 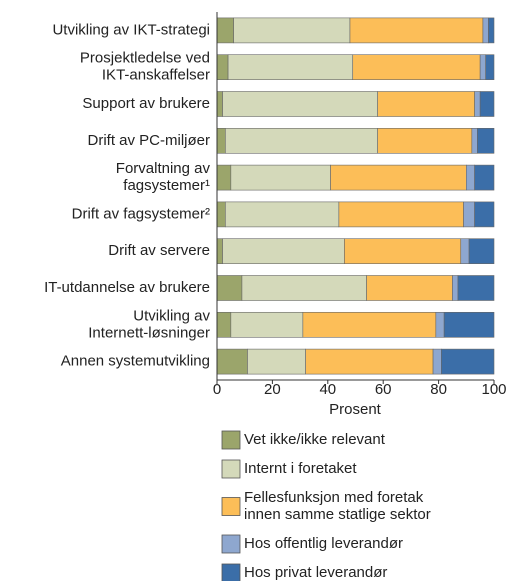 What do you see at coordinates (131, 29) in the screenshot?
I see `y-tick-label: Utvikling av IKT-strategi` at bounding box center [131, 29].